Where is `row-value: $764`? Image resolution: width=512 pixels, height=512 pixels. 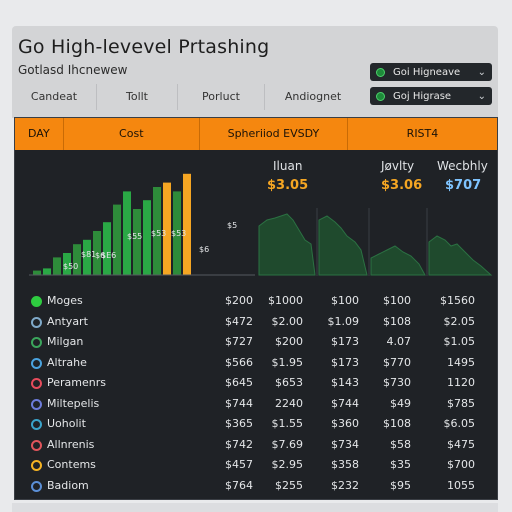
row-value: $764 is located at coordinates (239, 485).